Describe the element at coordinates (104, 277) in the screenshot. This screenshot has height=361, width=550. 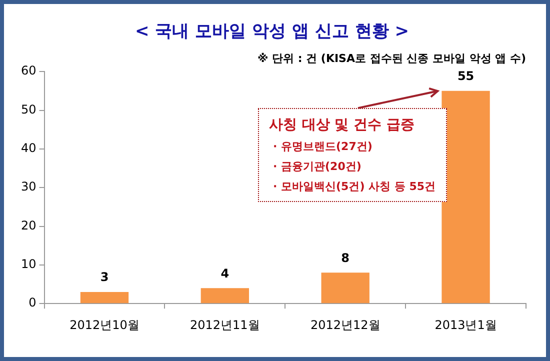
I see `data-label: 3` at that location.